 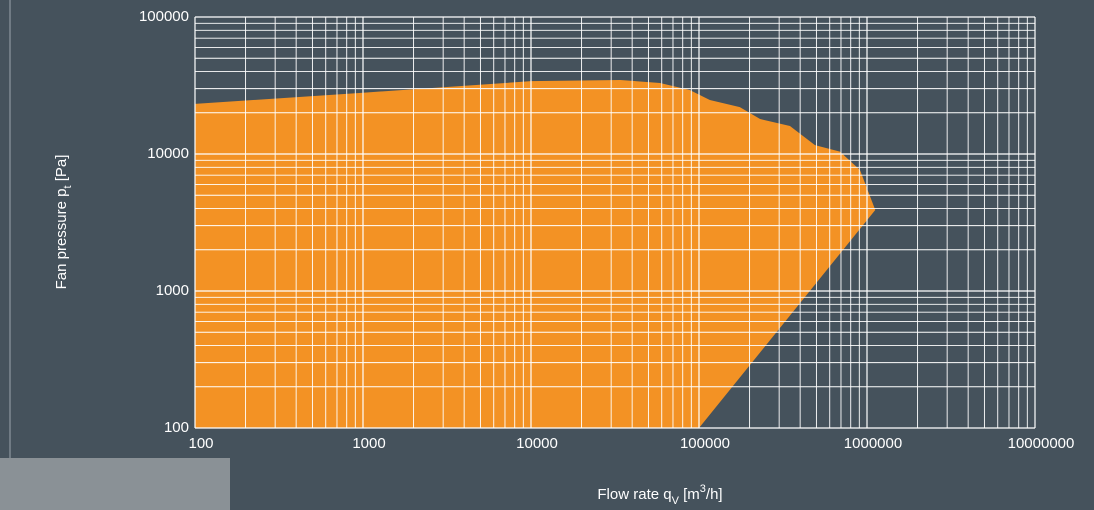 What do you see at coordinates (68, 186) in the screenshot?
I see `label-sub: t` at bounding box center [68, 186].